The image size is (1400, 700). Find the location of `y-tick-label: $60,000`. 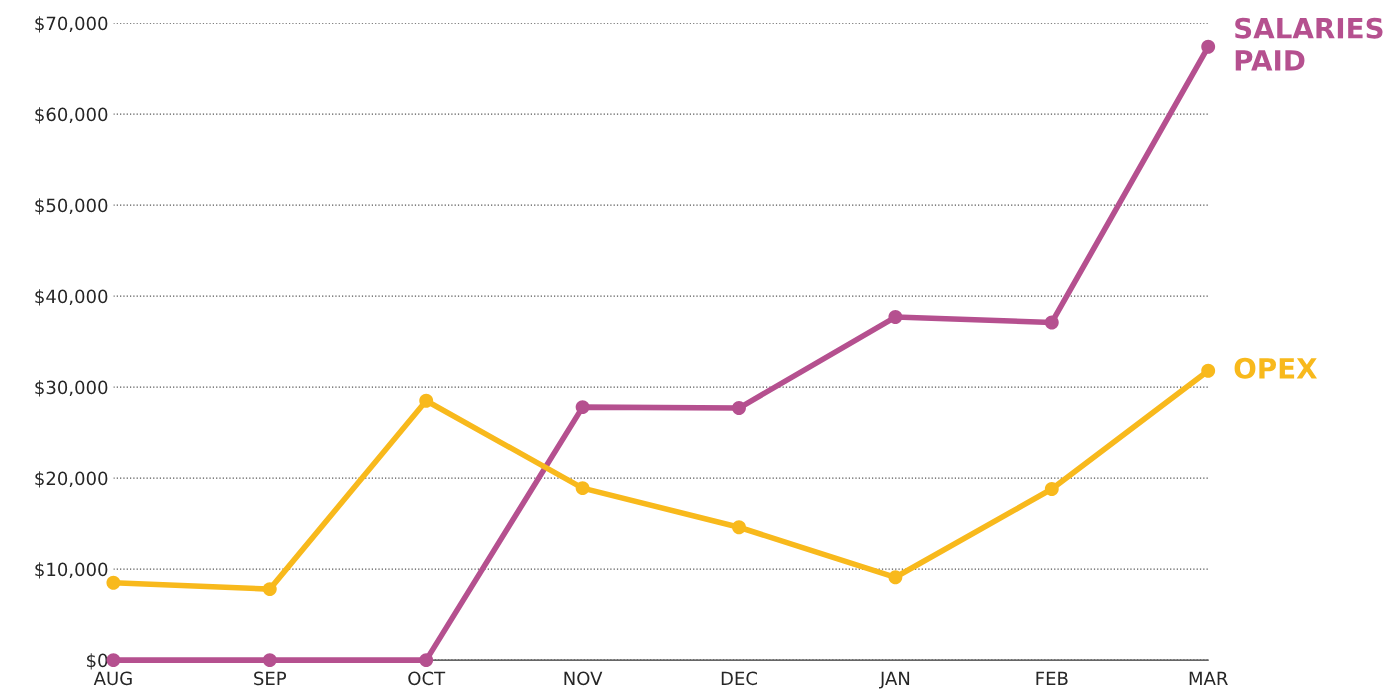

y-tick-label: $60,000 is located at coordinates (71, 115).